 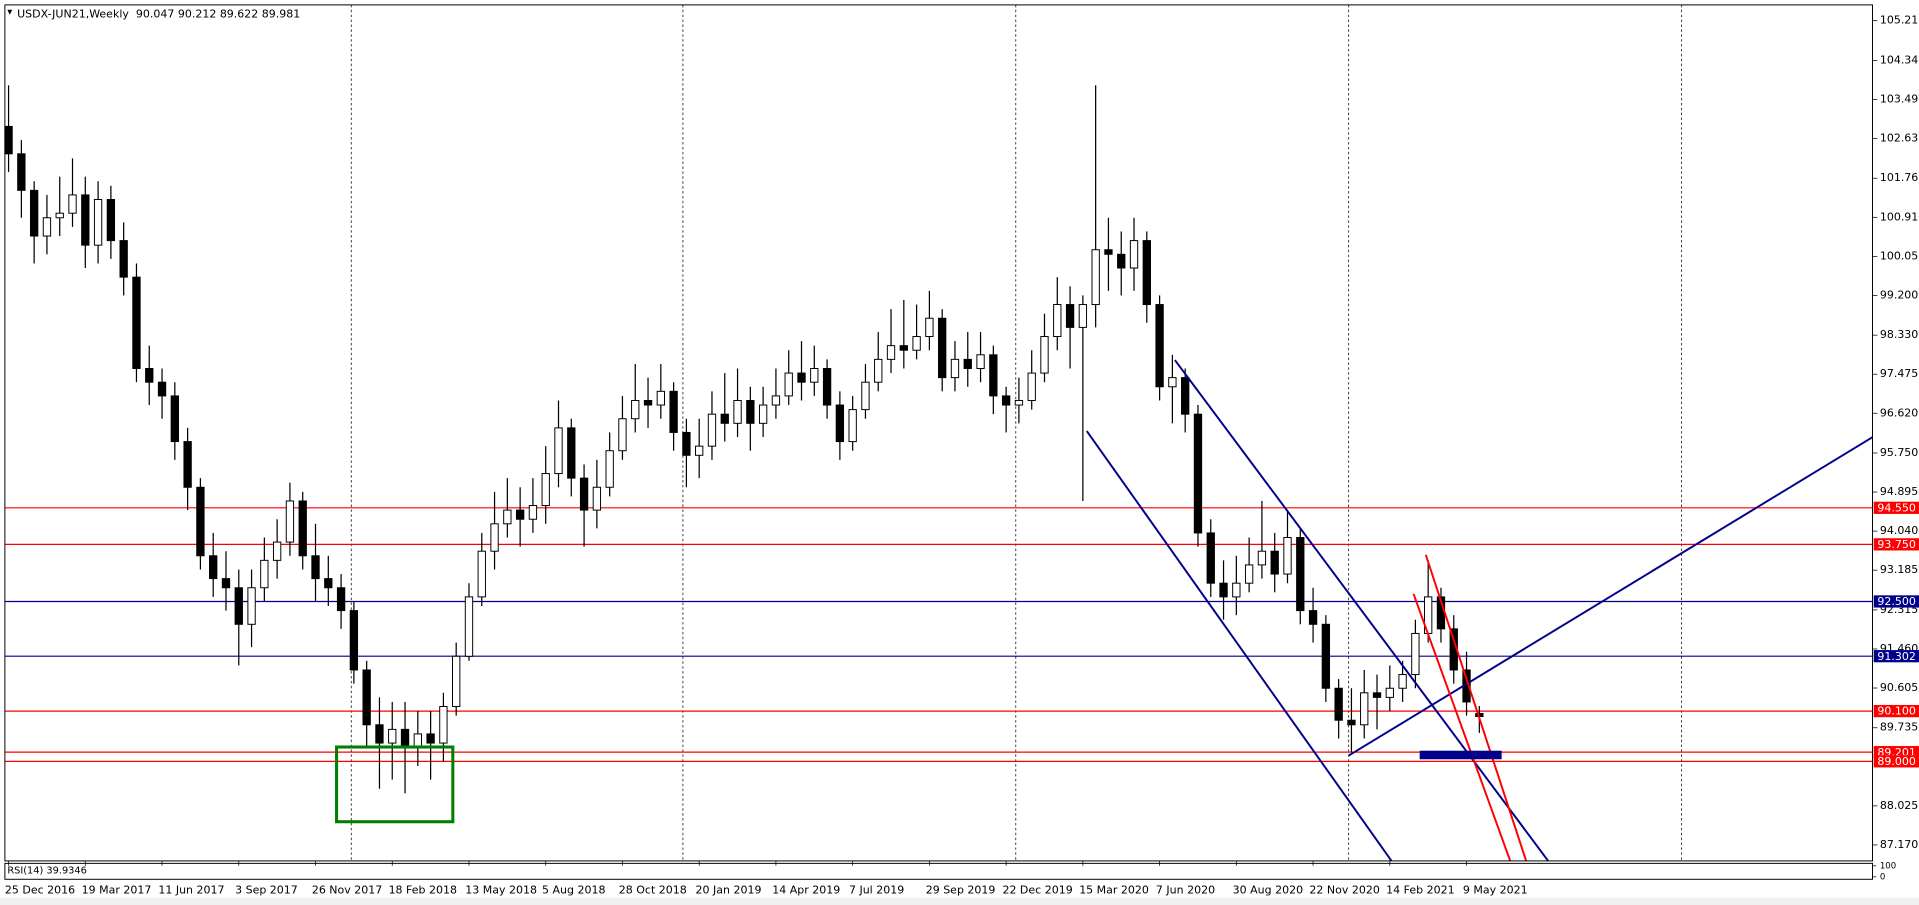 What do you see at coordinates (1899, 491) in the screenshot?
I see `y-tick-label: 94.895` at bounding box center [1899, 491].